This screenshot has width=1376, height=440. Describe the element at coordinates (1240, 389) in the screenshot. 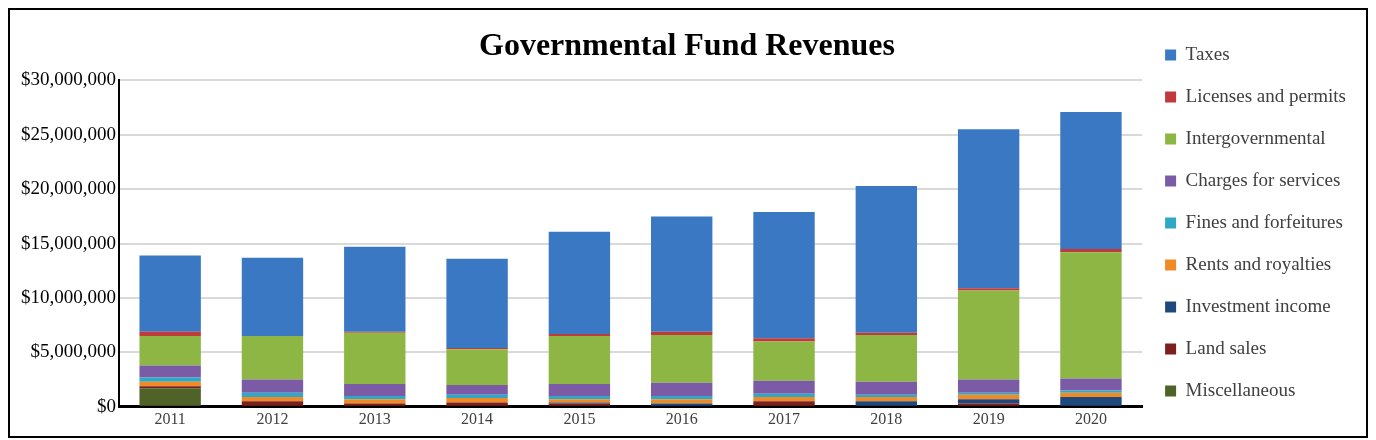

I see `legend-label: Miscellaneous` at that location.